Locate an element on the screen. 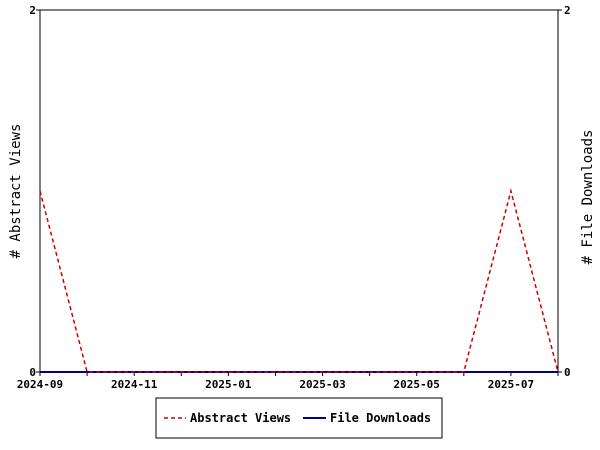 The image size is (600, 450). legend-label-abstract-views: Abstract Views is located at coordinates (240, 418).